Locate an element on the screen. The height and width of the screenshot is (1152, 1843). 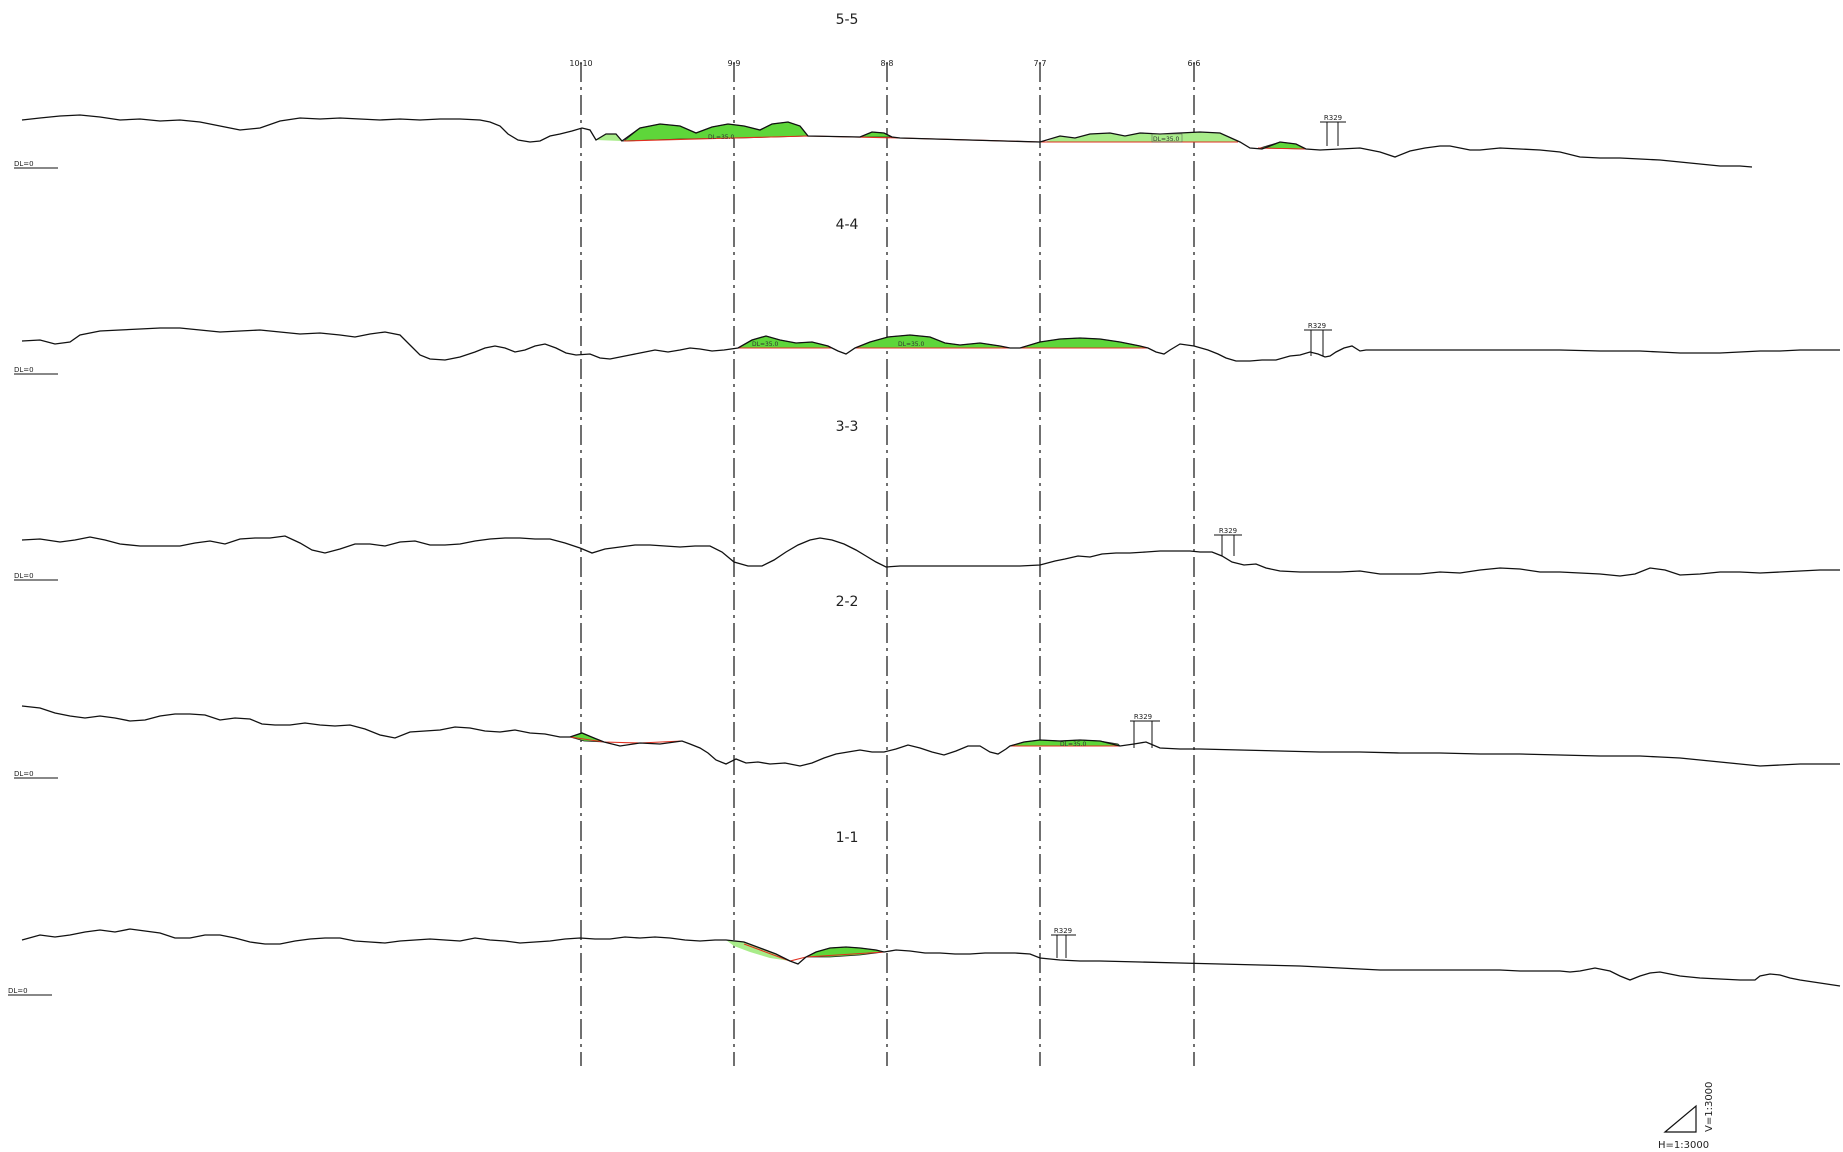
vertical-scale-label: V=1:3000 is located at coordinates (1709, 1107).